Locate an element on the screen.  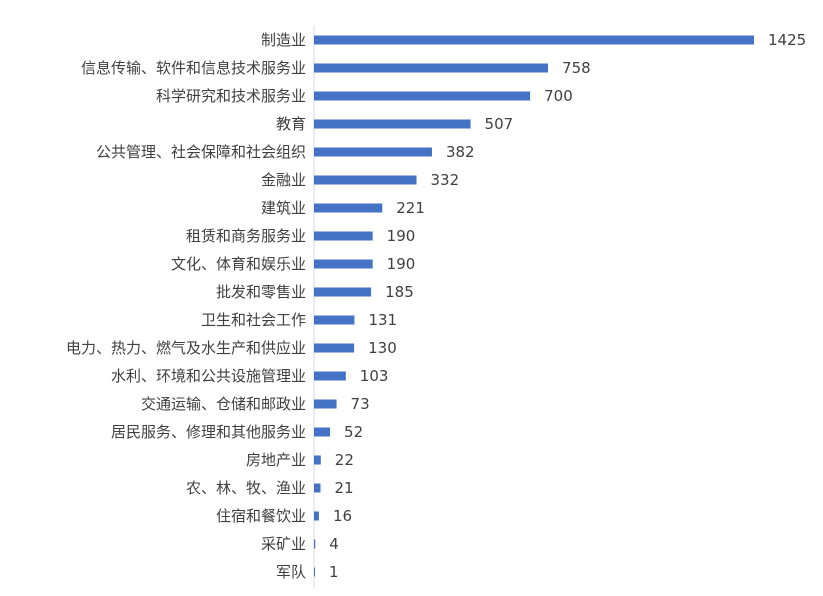
data-label: 185 is located at coordinates (399, 292).